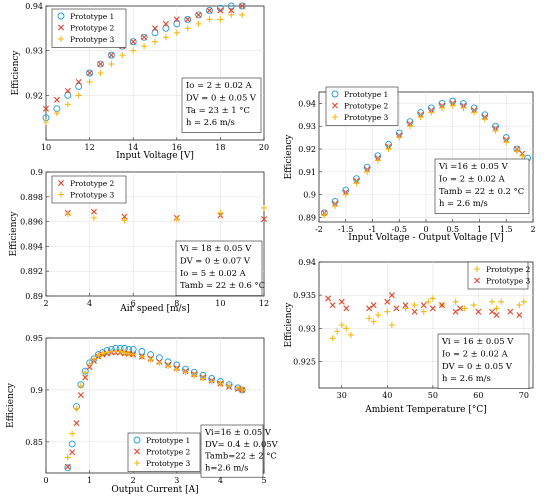  Describe the element at coordinates (155, 156) in the screenshot. I see `x-axis-label: Input Voltage [V]` at that location.